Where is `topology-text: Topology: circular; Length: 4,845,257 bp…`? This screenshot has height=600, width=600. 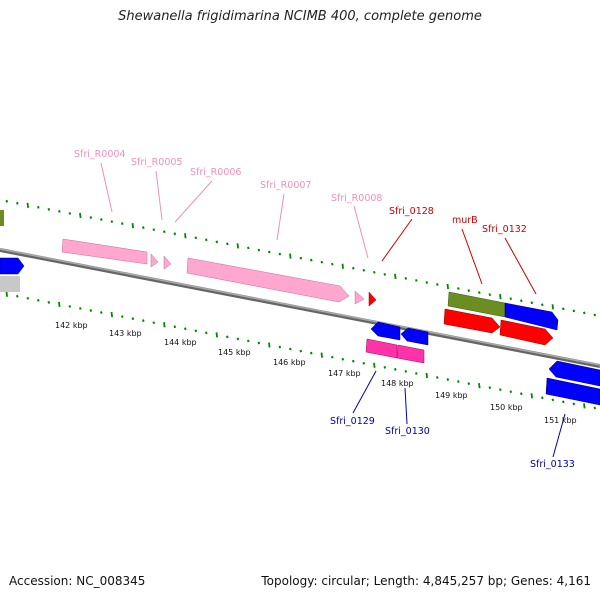
topology-text: Topology: circular; Length: 4,845,257 bp… is located at coordinates (426, 581).